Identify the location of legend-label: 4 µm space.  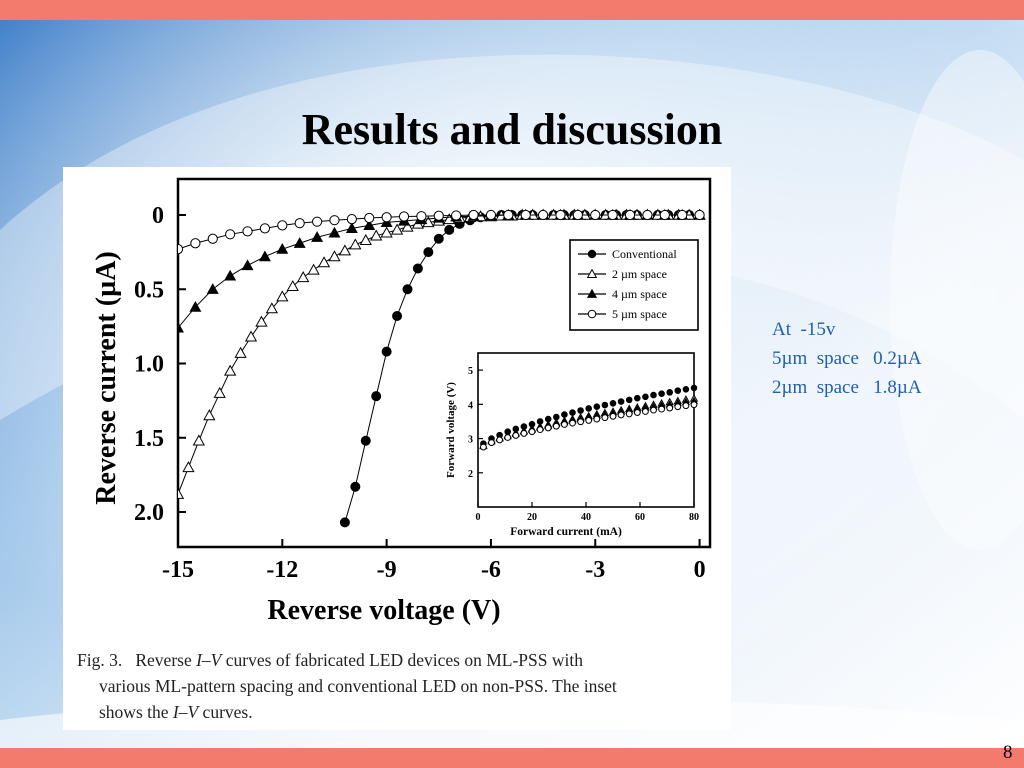
(639, 294).